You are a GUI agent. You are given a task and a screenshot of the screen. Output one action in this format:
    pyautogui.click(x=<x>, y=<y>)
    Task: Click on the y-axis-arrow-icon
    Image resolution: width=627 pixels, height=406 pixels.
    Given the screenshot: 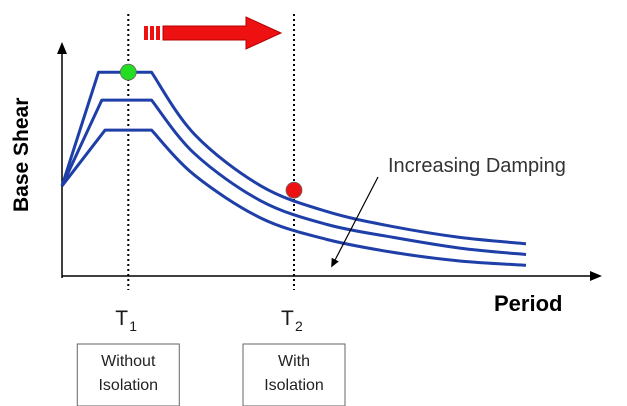 What is the action you would take?
    pyautogui.click(x=62, y=48)
    